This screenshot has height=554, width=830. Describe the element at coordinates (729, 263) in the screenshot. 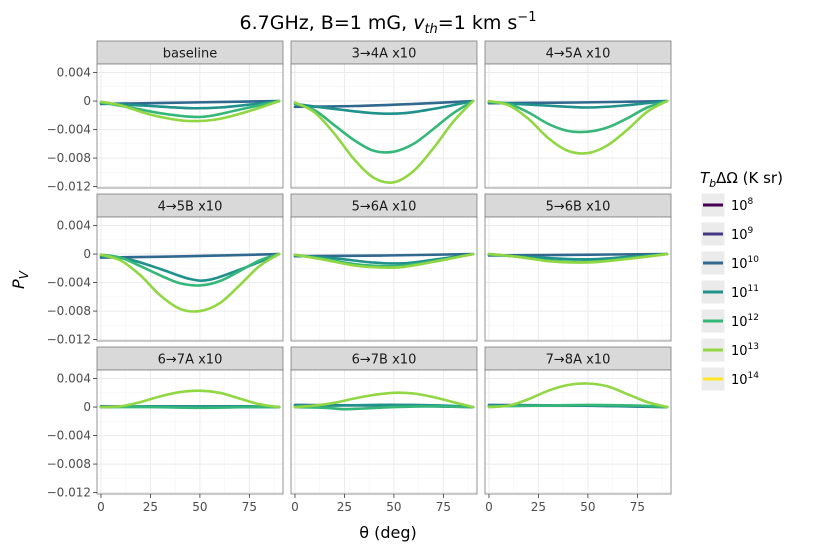

I see `legend-item: 1010` at that location.